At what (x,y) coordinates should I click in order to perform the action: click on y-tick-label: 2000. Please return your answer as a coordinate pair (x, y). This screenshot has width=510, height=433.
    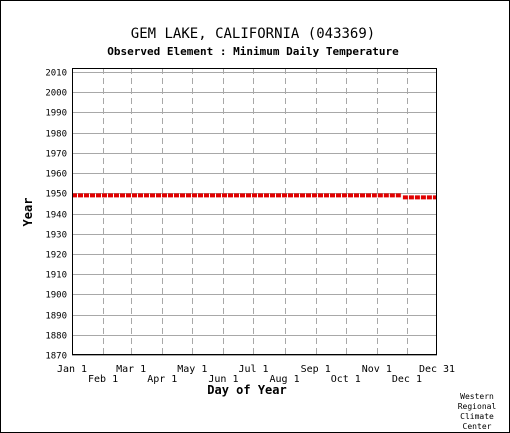
    Looking at the image, I should click on (56, 94).